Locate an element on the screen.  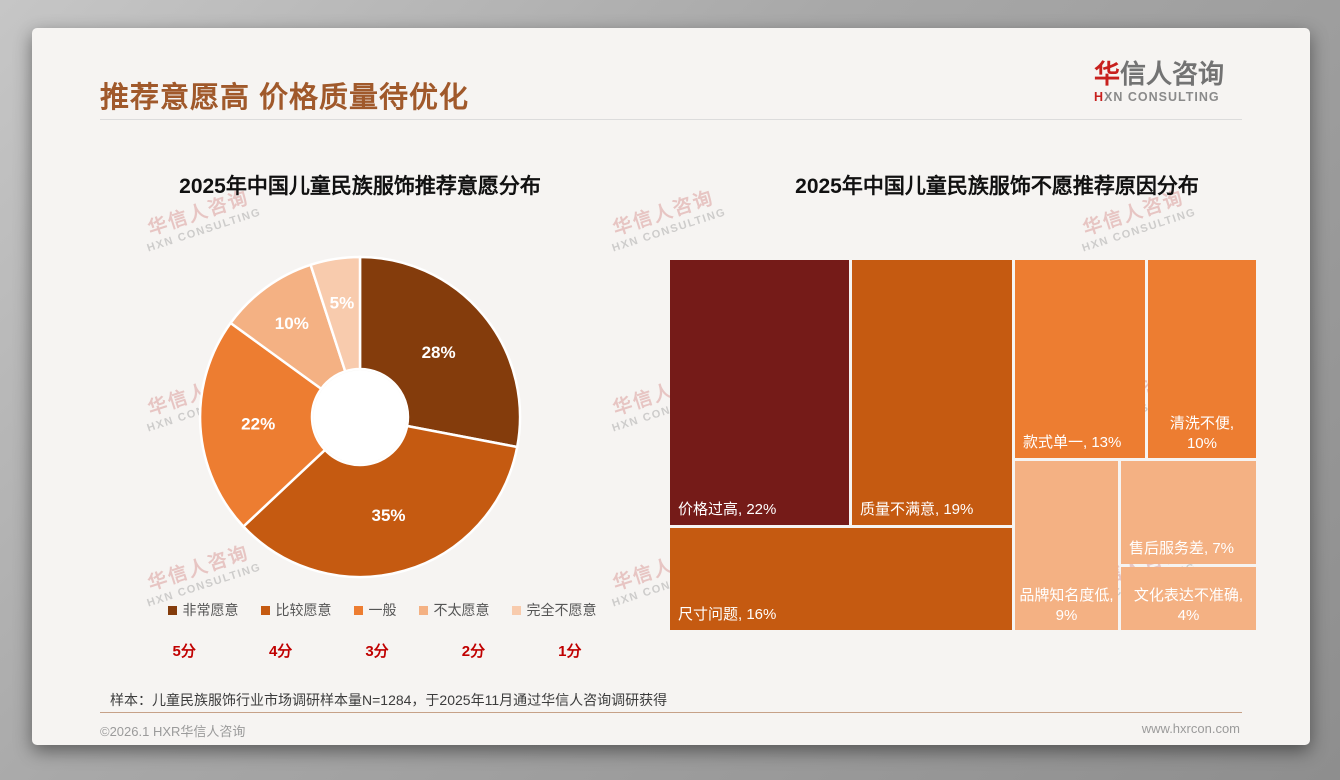
treemap-block-文化表达不准确: 文化表达不准确, 4% is located at coordinates (1188, 598).